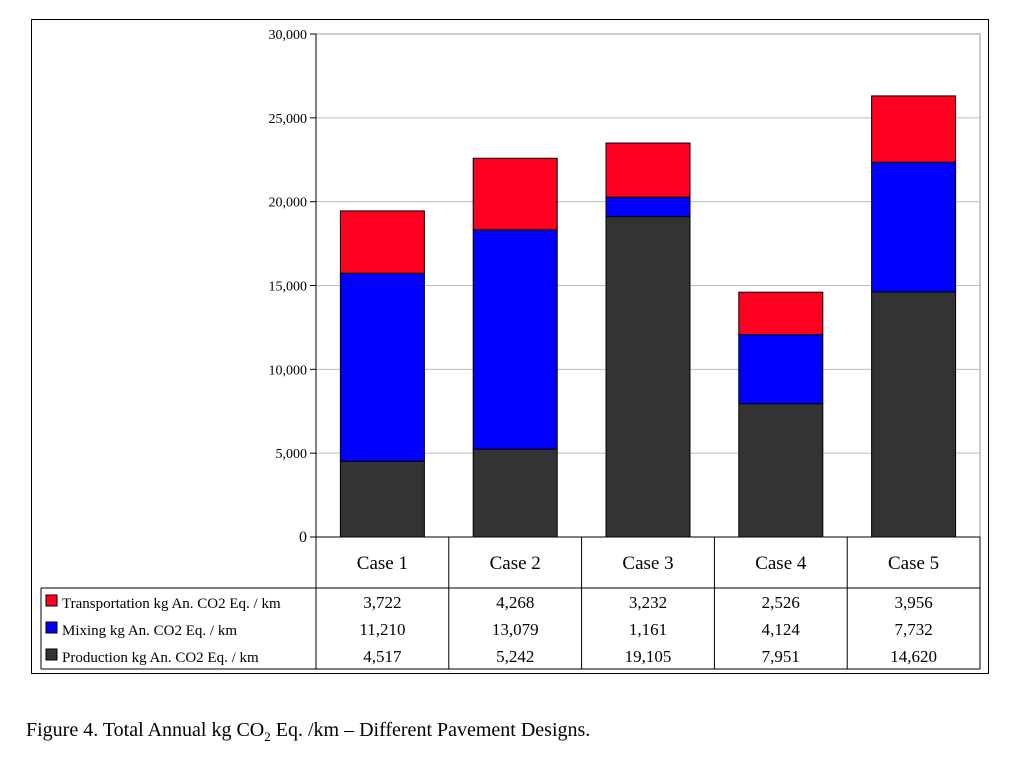  Describe the element at coordinates (292, 454) in the screenshot. I see `y-tick-label: 5,000` at that location.